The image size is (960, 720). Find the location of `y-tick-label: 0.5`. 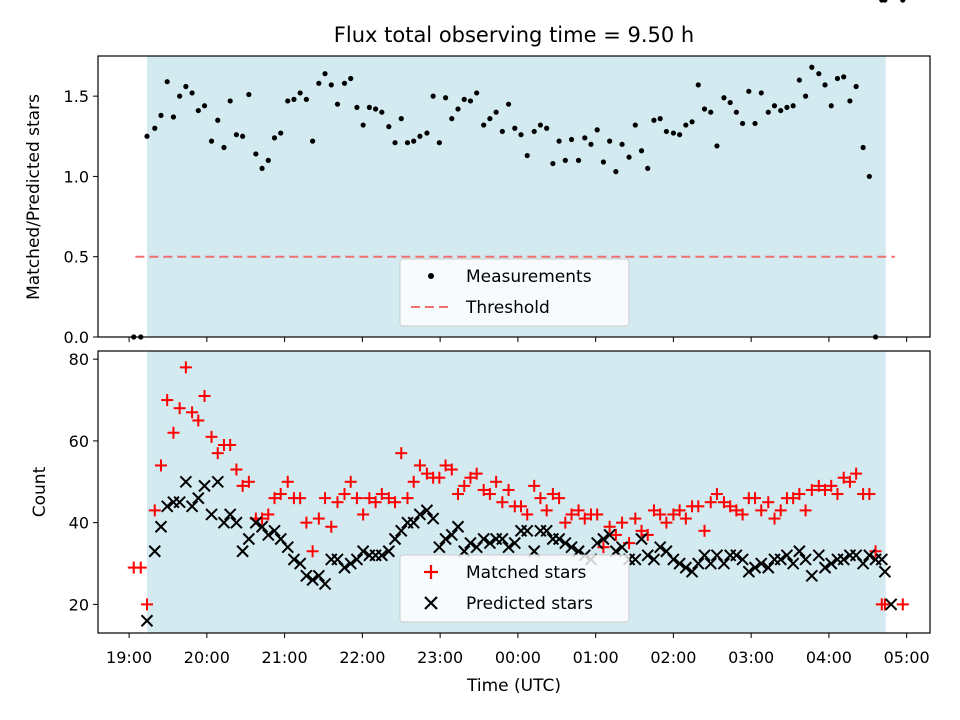

y-tick-label: 0.5 is located at coordinates (76, 257).